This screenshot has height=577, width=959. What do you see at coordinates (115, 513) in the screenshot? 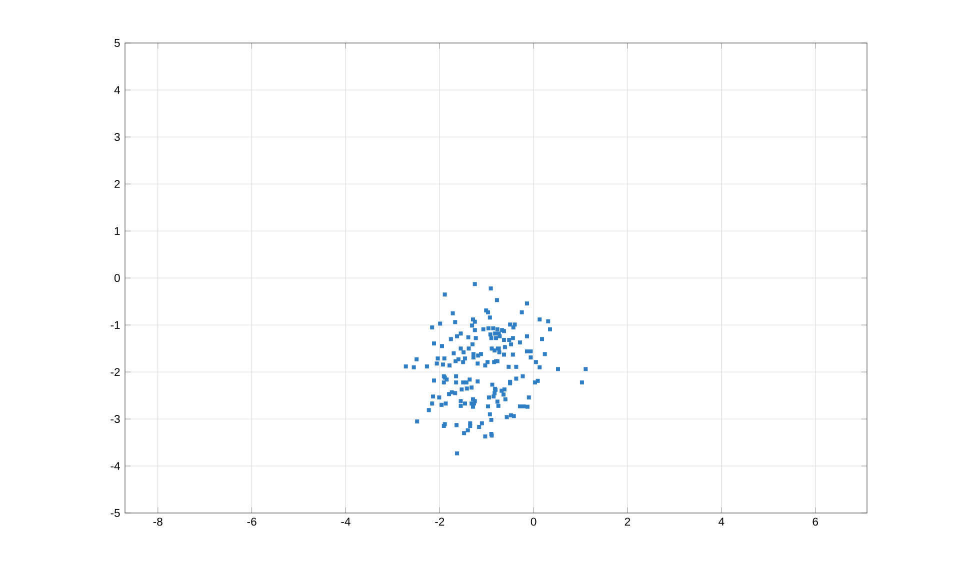
I see `y-tick-label: -5` at bounding box center [115, 513].